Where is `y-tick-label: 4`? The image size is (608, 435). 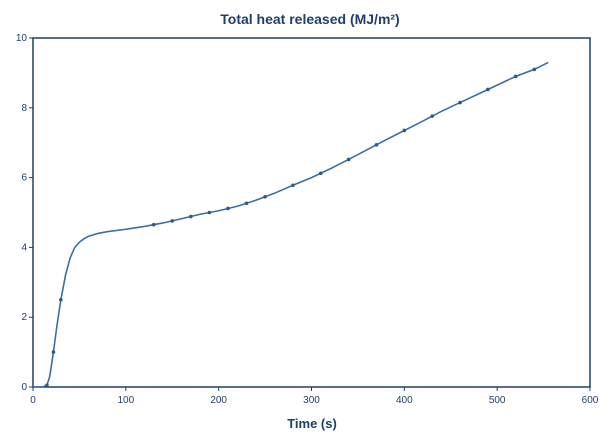 y-tick-label: 4 is located at coordinates (24, 247).